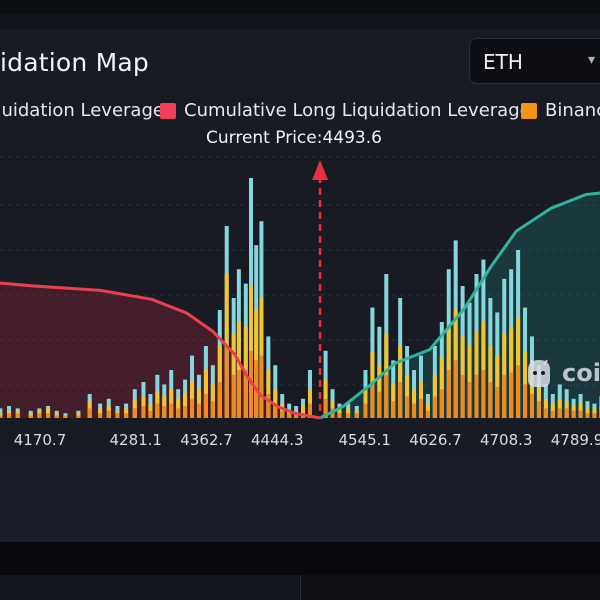 Image resolution: width=600 pixels, height=600 pixels. I want to click on x-tick-label: 4170.7, so click(40, 440).